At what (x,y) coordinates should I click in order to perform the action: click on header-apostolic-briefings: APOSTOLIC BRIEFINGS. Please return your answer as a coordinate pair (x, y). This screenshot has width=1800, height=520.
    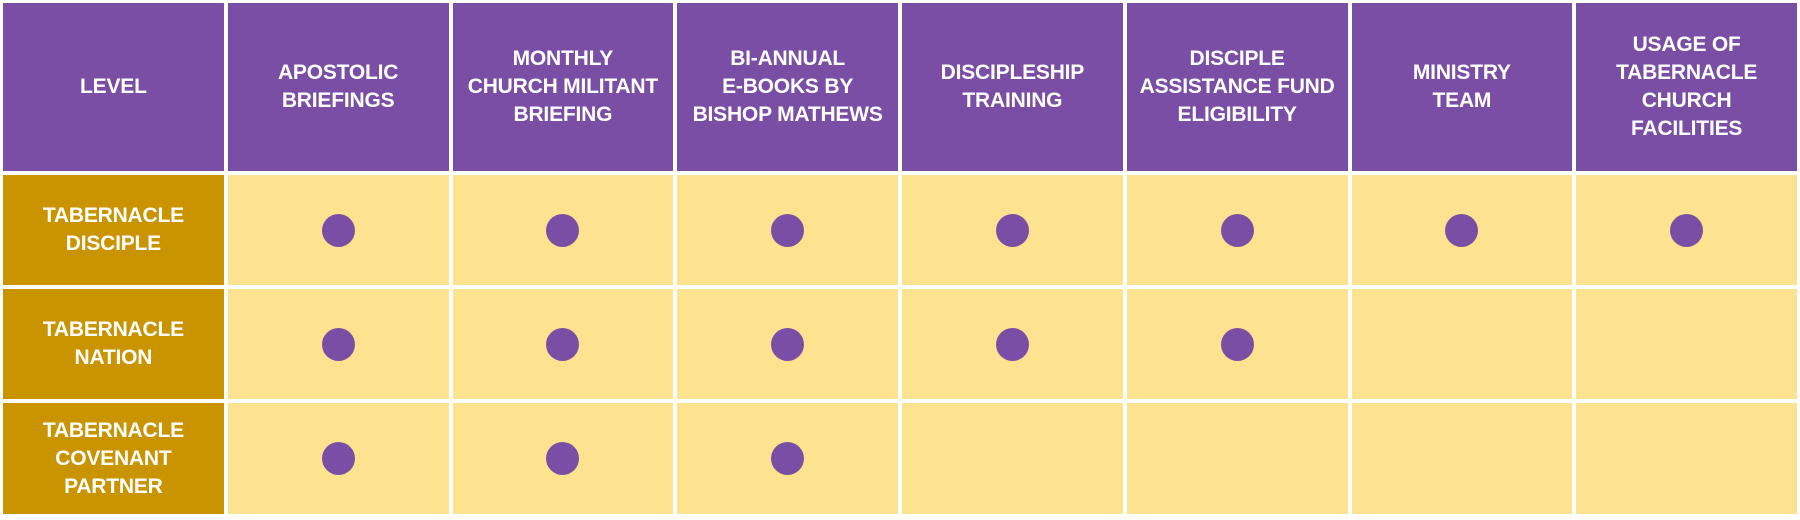
    Looking at the image, I should click on (338, 87).